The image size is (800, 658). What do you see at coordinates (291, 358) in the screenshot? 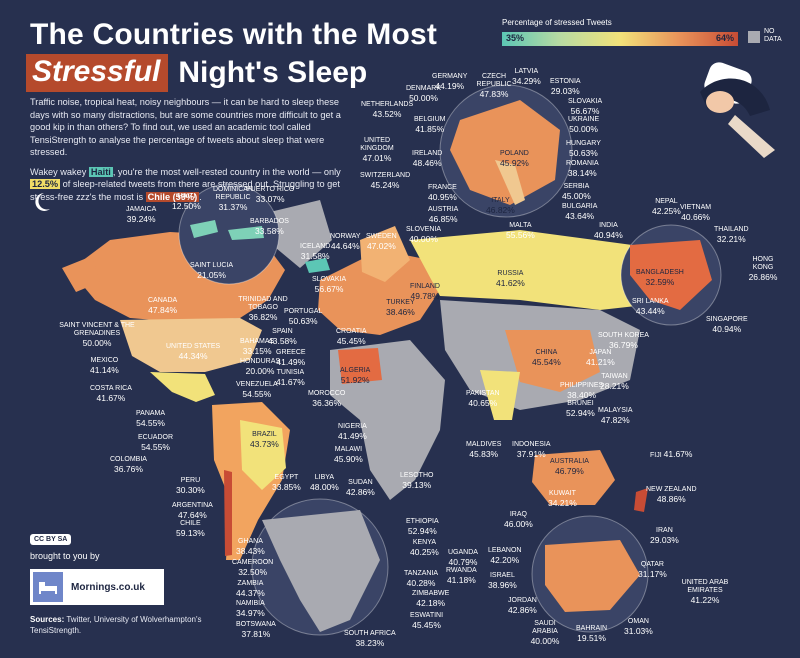
I see `label-greece: GREECE 41.49%` at bounding box center [291, 358].